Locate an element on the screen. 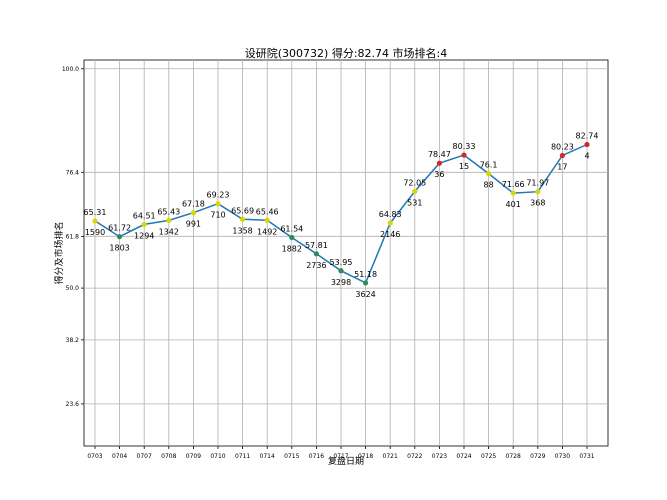 The width and height of the screenshot is (667, 500). x-tick-label: 0724 is located at coordinates (463, 456).